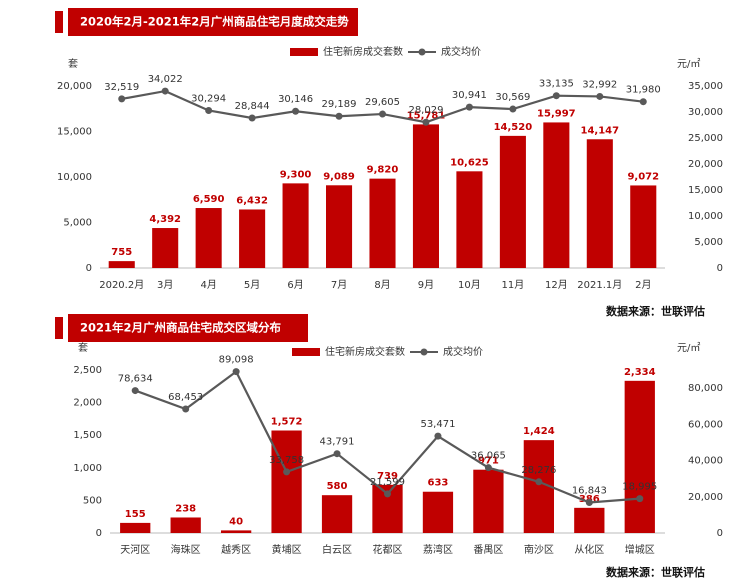  I want to click on line-value-label: 89,098, so click(236, 360).